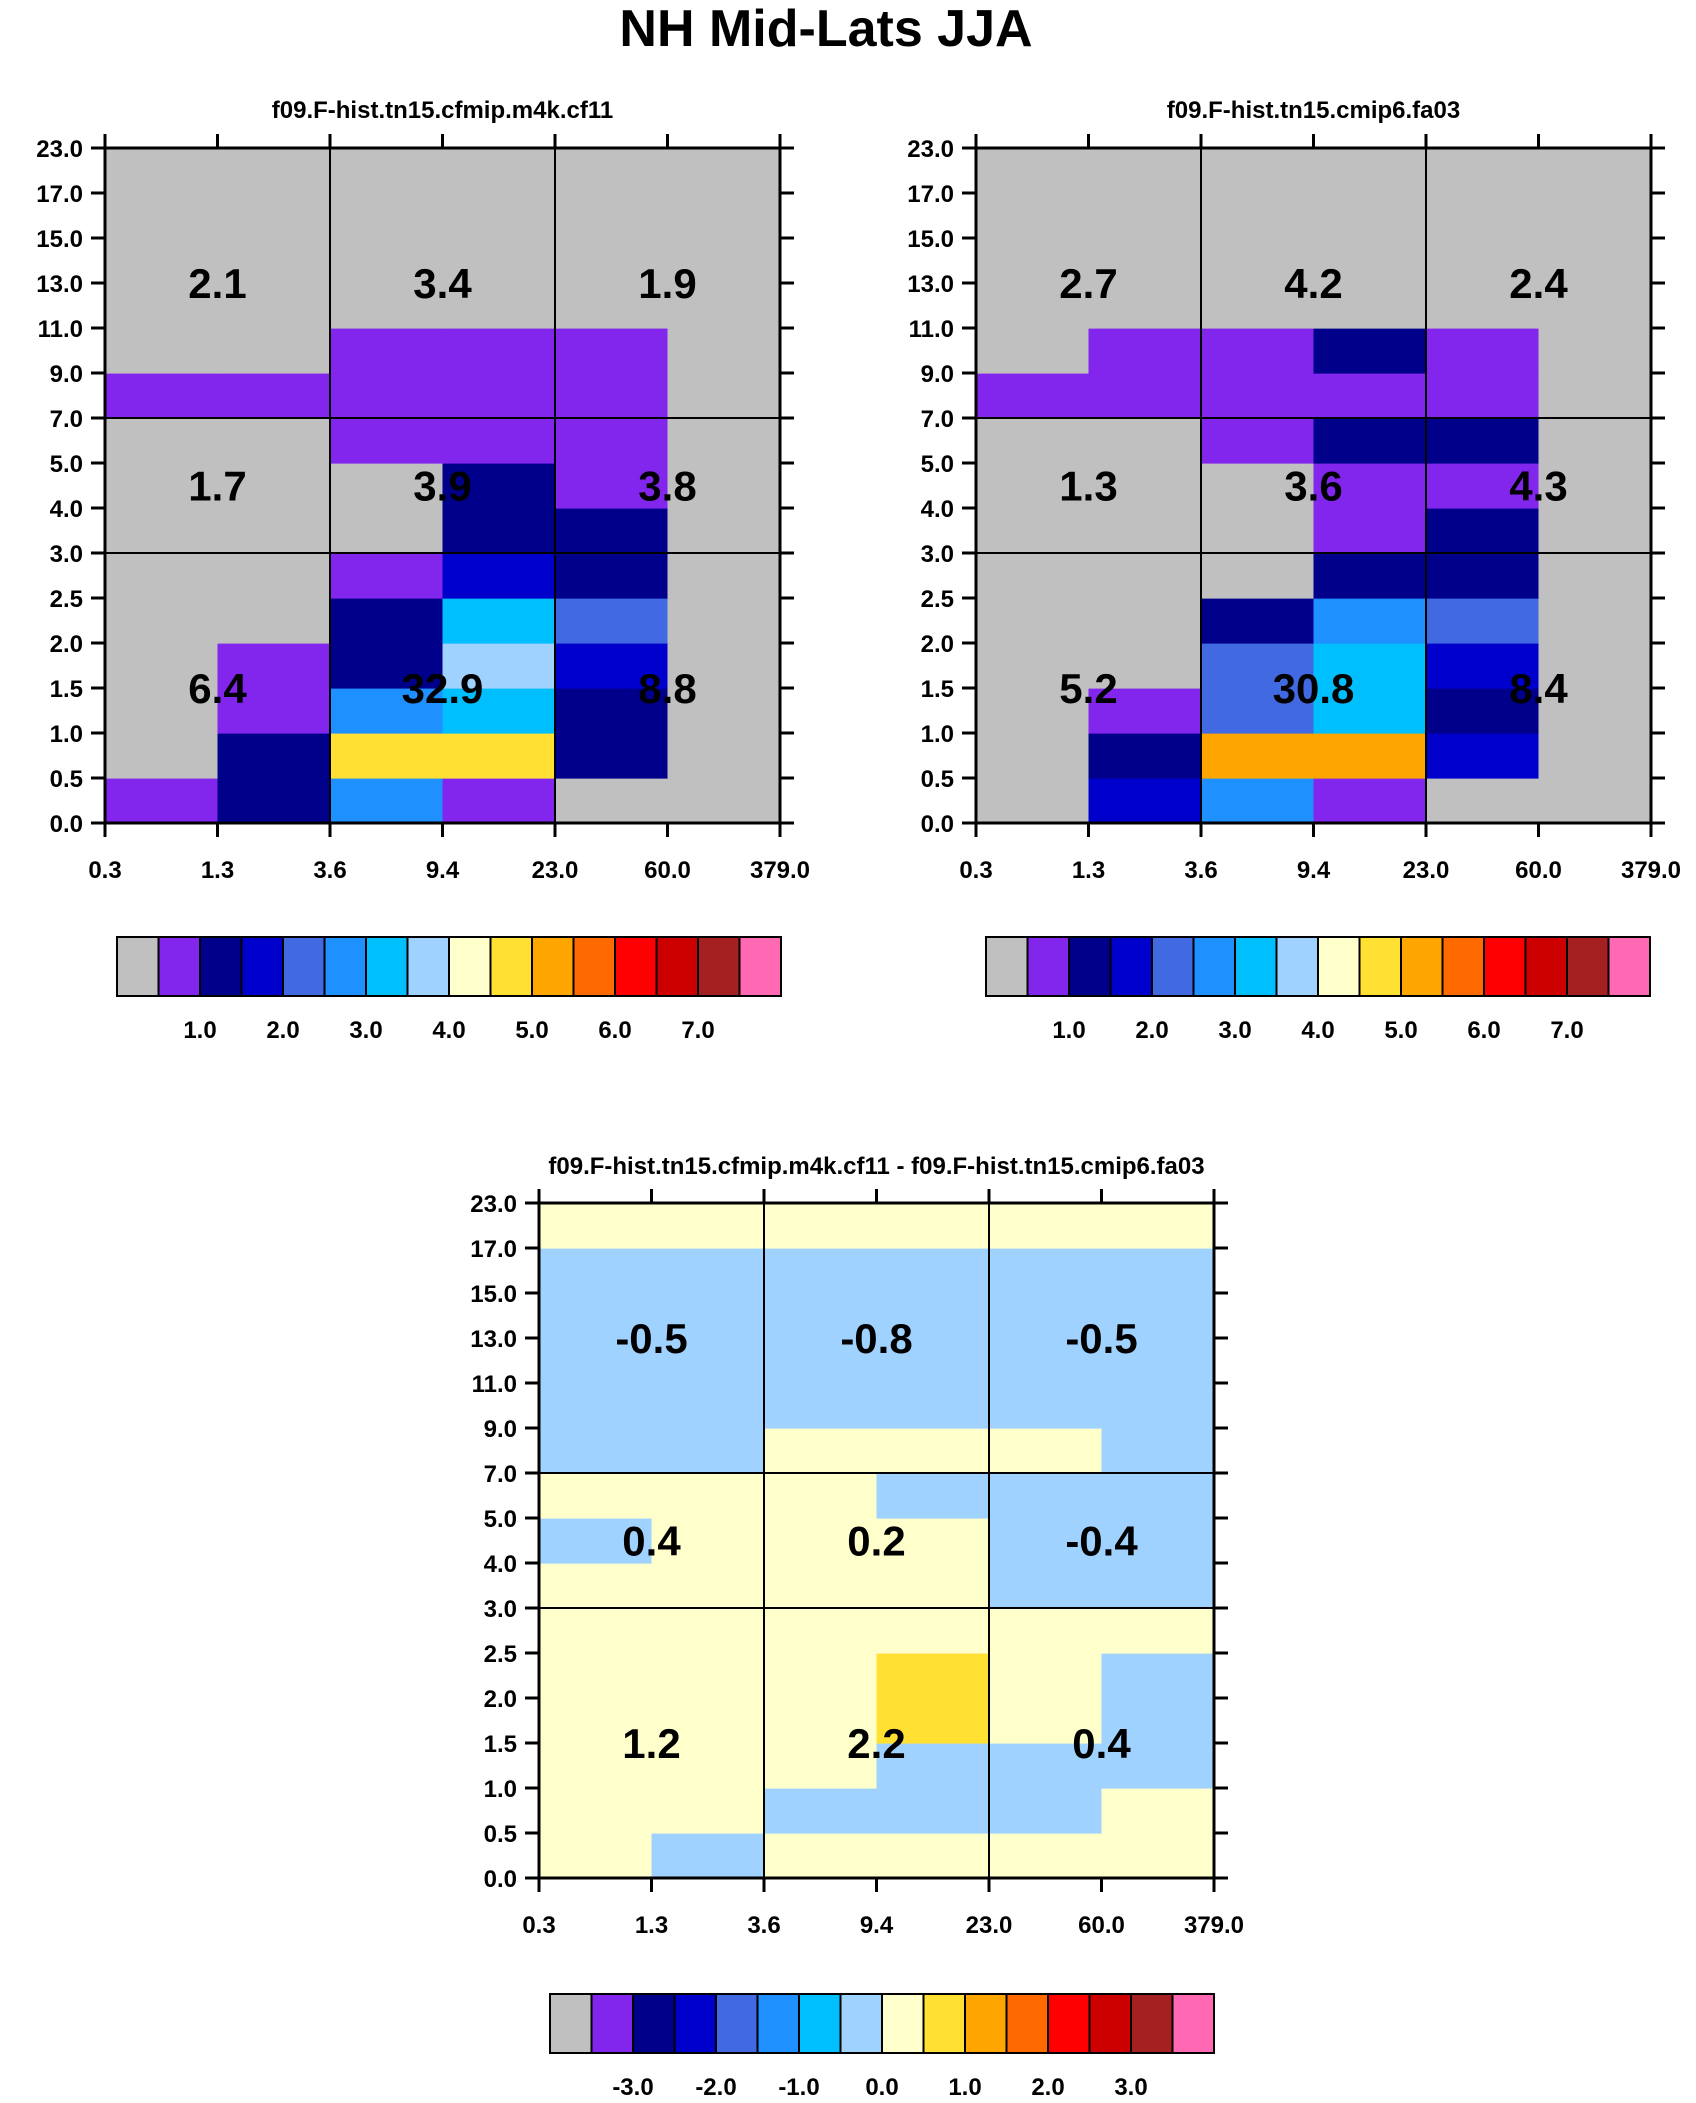 The image size is (1696, 2103). I want to click on summary-value: 3.8, so click(667, 486).